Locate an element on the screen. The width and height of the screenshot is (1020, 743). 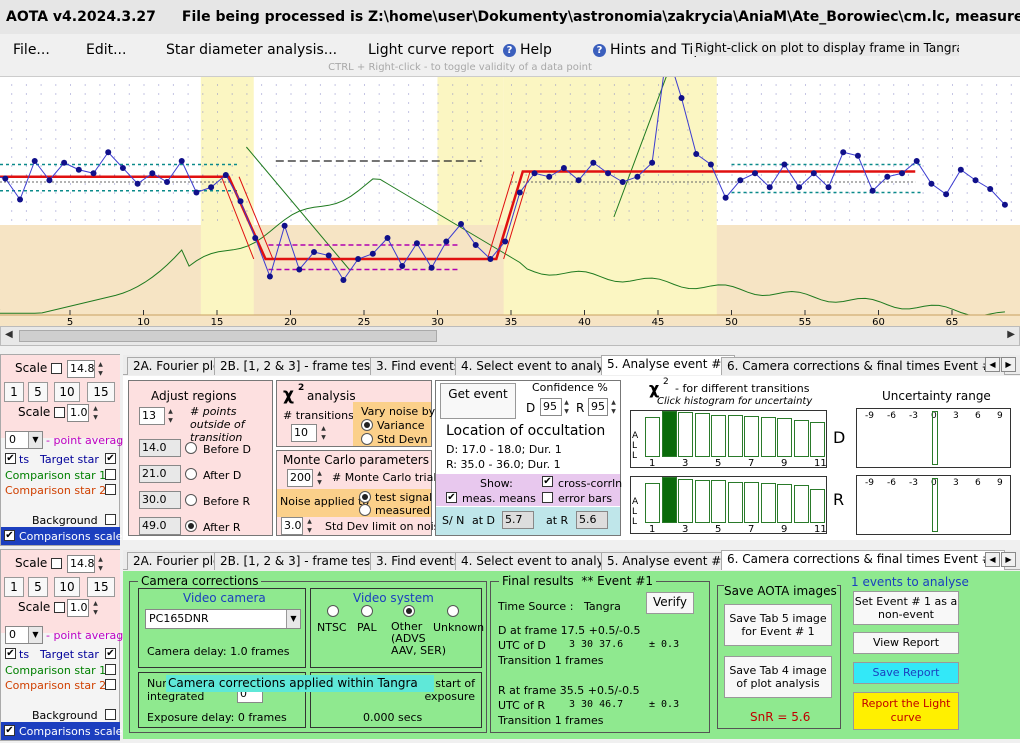
save-report-button: Save Report is located at coordinates (906, 673).